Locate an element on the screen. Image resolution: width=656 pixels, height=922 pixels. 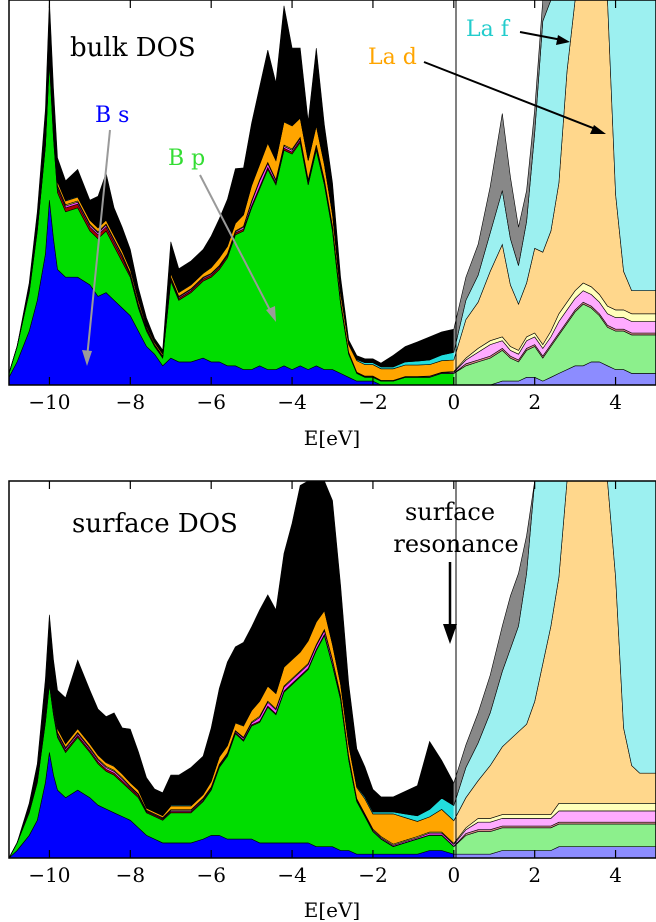
bulk-panel-title: bulk DOS is located at coordinates (133, 48).